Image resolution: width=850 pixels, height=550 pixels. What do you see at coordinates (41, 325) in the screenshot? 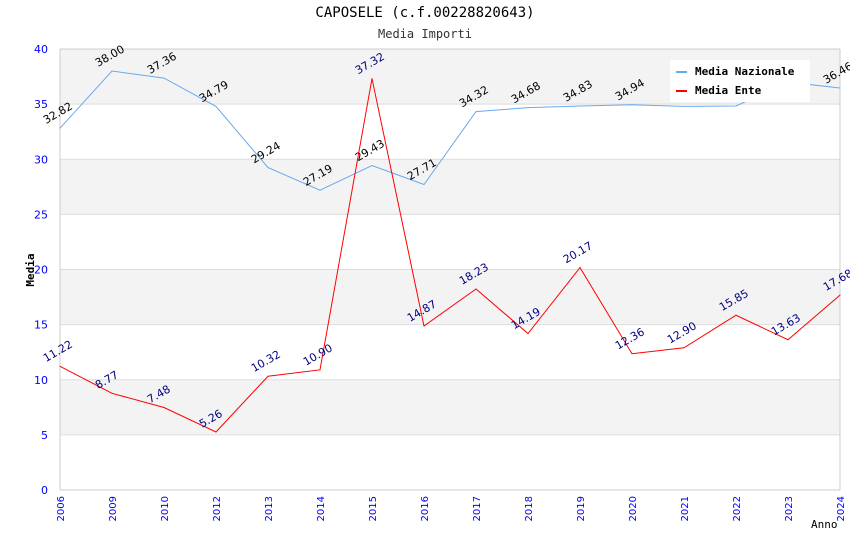
I see `y-tick-label: 15` at bounding box center [41, 325].